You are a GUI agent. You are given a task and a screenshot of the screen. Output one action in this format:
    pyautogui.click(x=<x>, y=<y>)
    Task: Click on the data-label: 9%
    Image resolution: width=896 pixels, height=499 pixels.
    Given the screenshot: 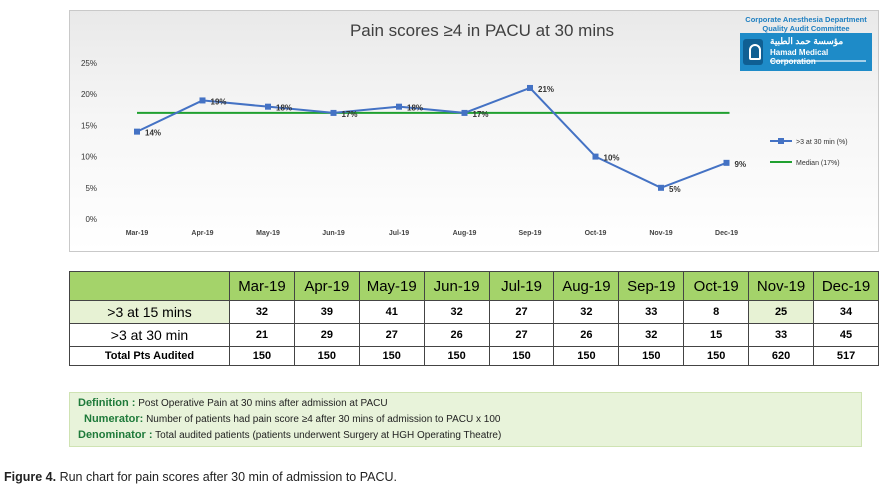 What is the action you would take?
    pyautogui.click(x=741, y=164)
    